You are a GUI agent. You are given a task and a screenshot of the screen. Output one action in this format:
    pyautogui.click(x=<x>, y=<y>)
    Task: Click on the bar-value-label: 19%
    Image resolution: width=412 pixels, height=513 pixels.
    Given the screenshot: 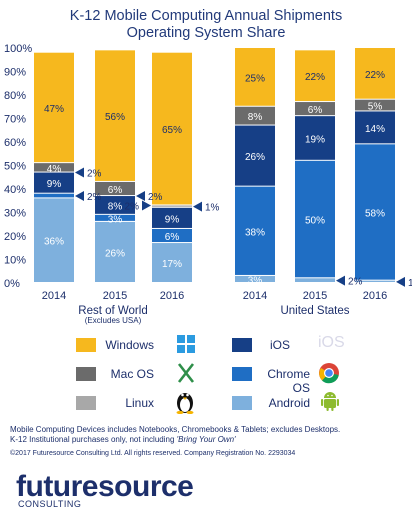 What is the action you would take?
    pyautogui.click(x=315, y=139)
    